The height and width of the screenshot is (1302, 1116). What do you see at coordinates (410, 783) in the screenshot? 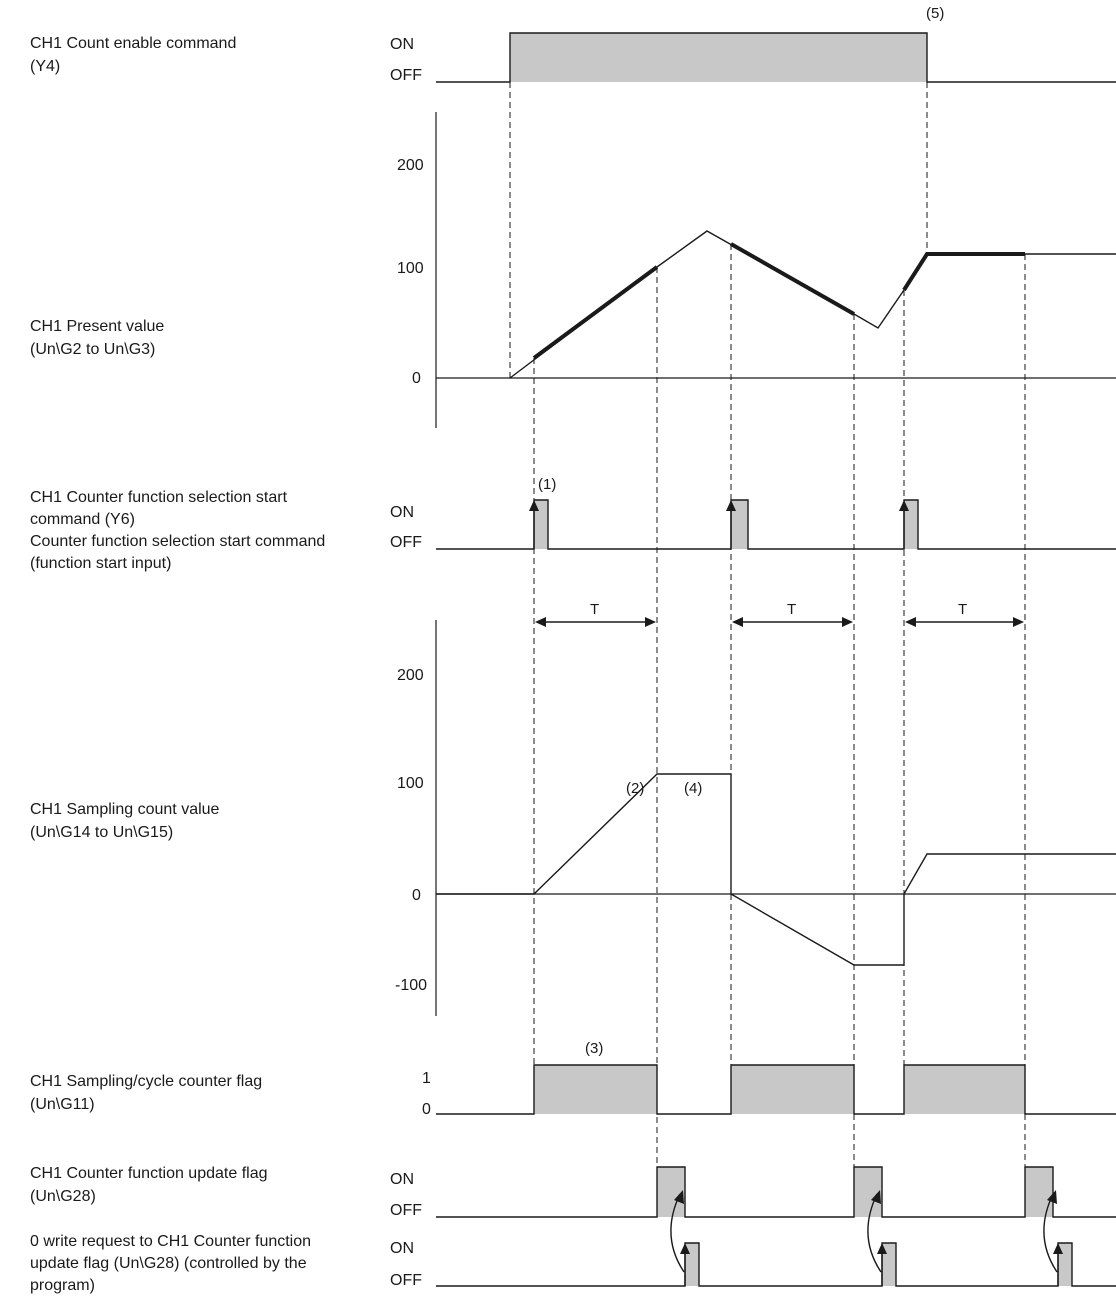
I see `sampling-axis-tick: 100` at bounding box center [410, 783].